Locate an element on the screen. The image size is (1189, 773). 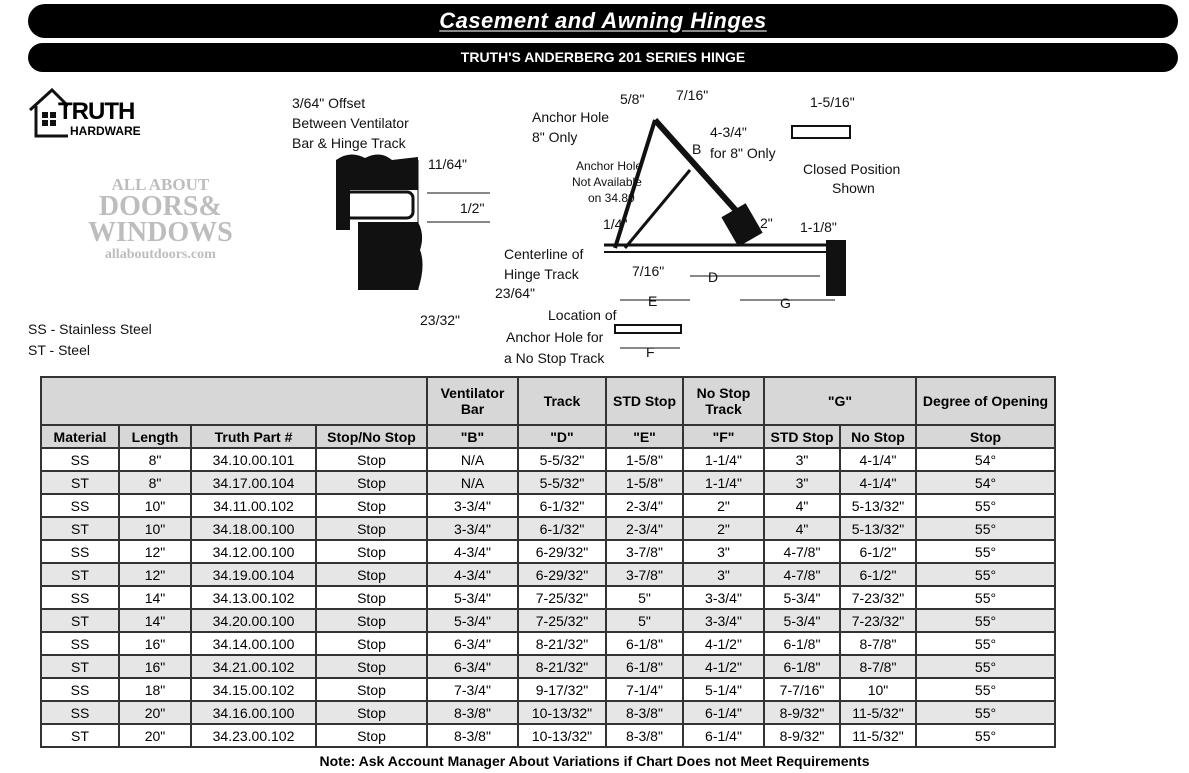
table-cell: 6-3/4" is located at coordinates (472, 666).